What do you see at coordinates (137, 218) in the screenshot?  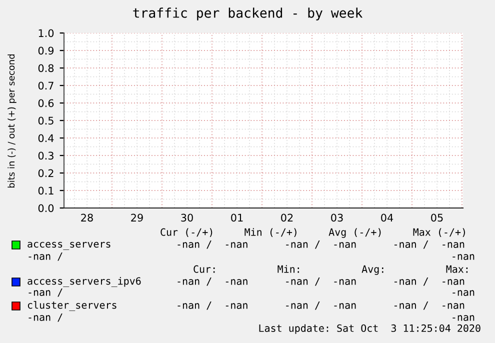 I see `x-tick-label: 29` at bounding box center [137, 218].